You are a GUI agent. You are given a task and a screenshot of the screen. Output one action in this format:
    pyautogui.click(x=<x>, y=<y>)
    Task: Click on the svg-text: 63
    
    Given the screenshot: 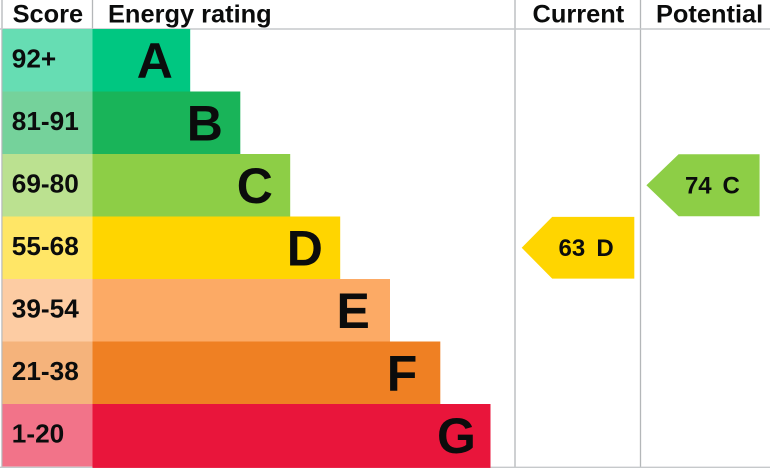 What is the action you would take?
    pyautogui.click(x=572, y=248)
    